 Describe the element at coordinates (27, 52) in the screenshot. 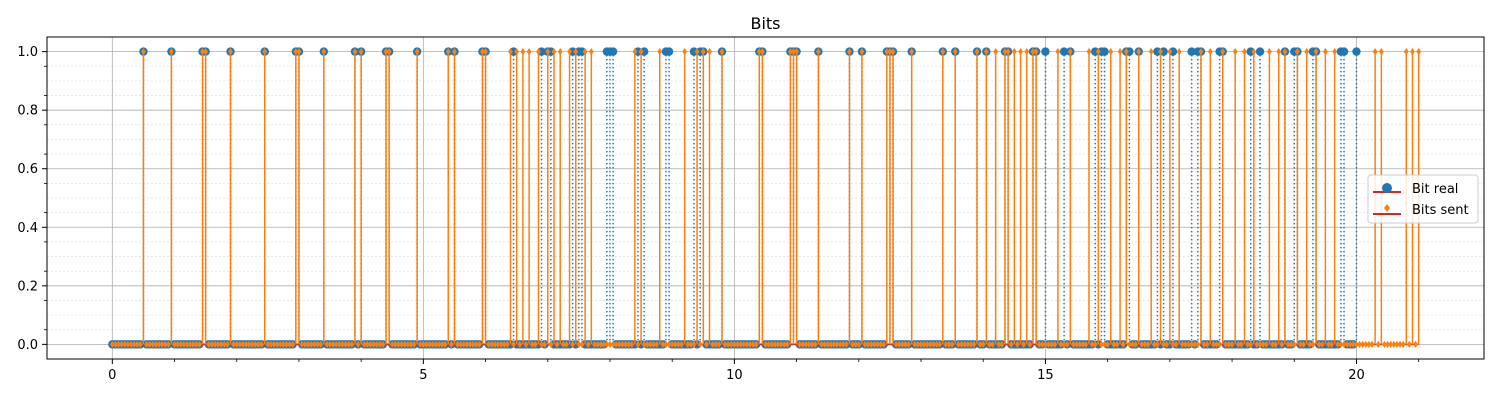

I see `y-tick-label: 1.0` at that location.